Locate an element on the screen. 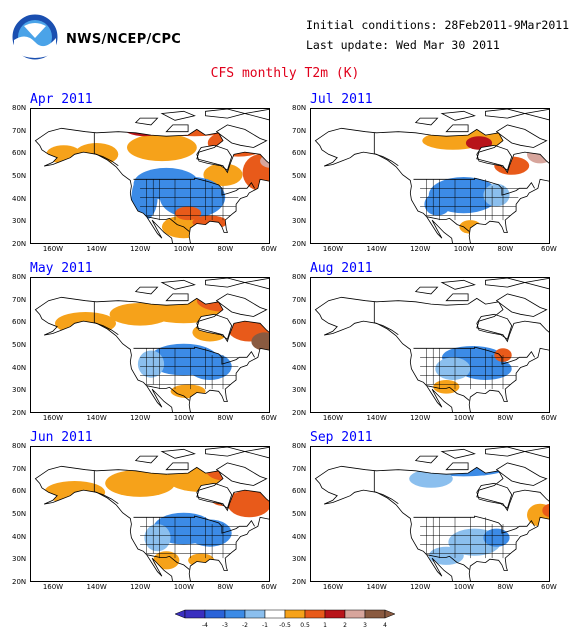 Image resolution: width=570 pixels, height=639 pixels. legend-label: -4 is located at coordinates (205, 625).